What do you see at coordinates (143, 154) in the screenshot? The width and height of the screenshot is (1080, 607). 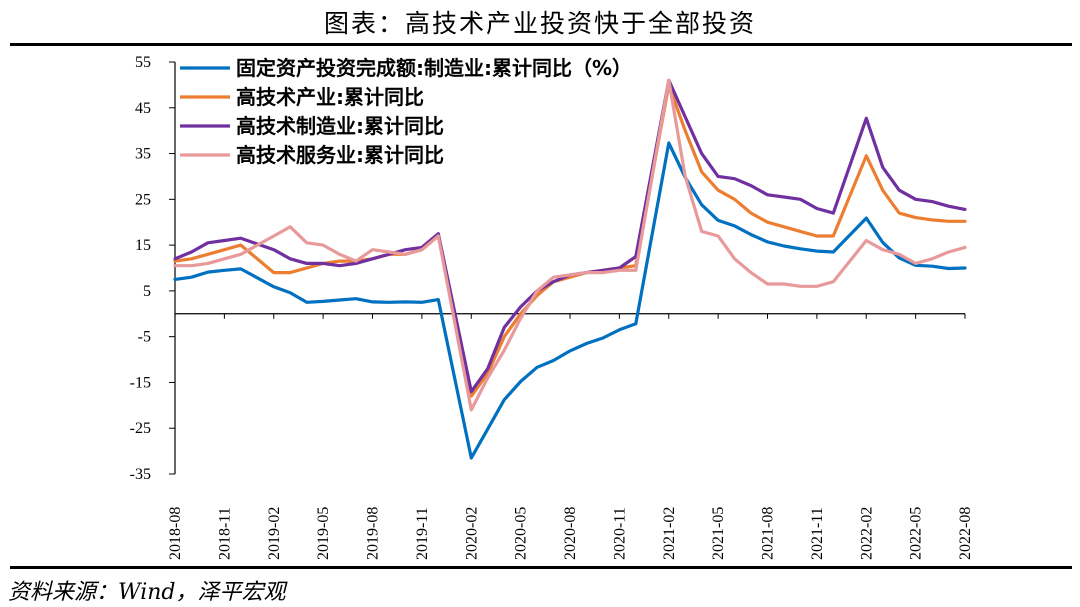 I see `y-tick-label: 35` at bounding box center [143, 154].